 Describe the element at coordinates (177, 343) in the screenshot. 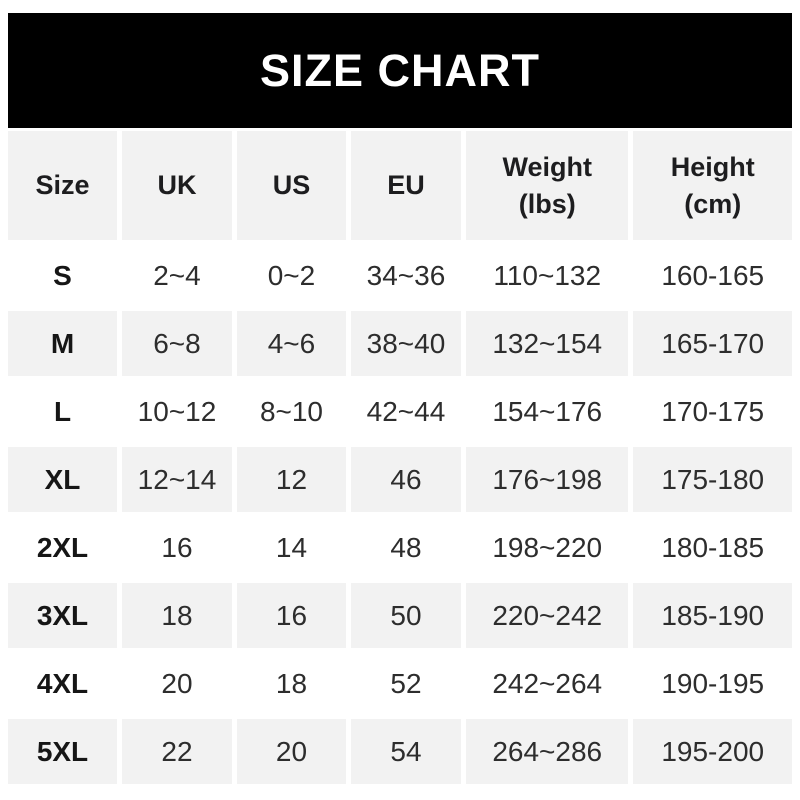

I see `cell-uk: 6~8` at that location.